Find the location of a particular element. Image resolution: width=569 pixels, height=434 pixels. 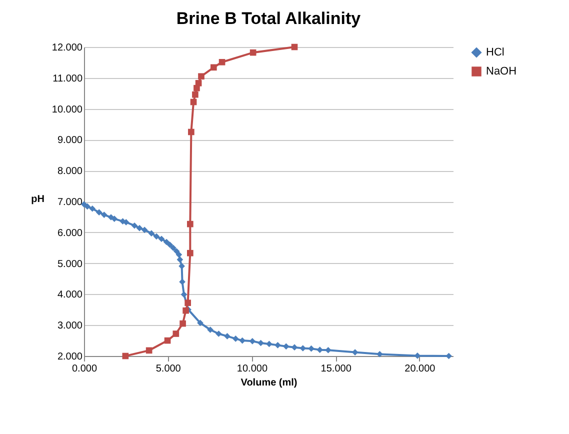

y-tick-label: 2.000 is located at coordinates (70, 357).